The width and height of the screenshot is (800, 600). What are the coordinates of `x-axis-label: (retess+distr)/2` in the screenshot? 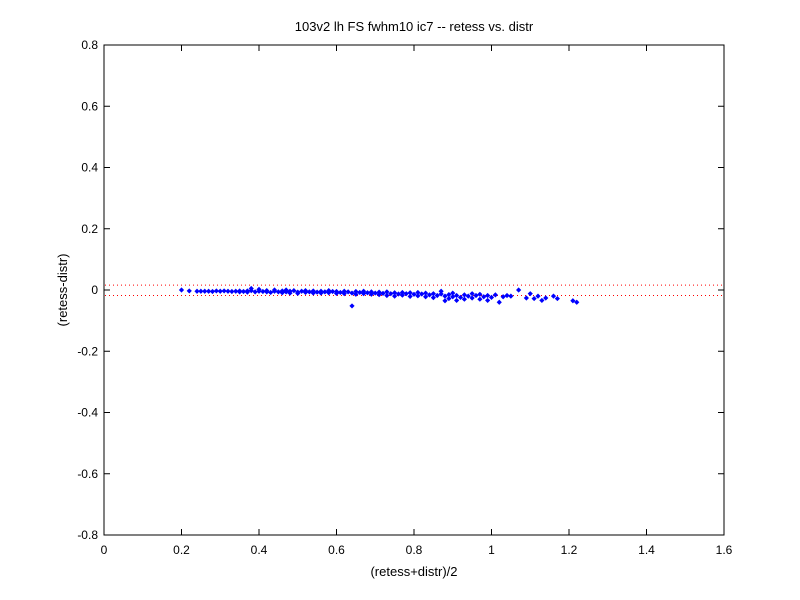 It's located at (413, 571).